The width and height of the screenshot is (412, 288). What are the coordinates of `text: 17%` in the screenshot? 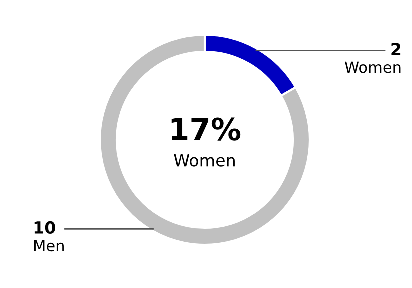 It's located at (206, 129).